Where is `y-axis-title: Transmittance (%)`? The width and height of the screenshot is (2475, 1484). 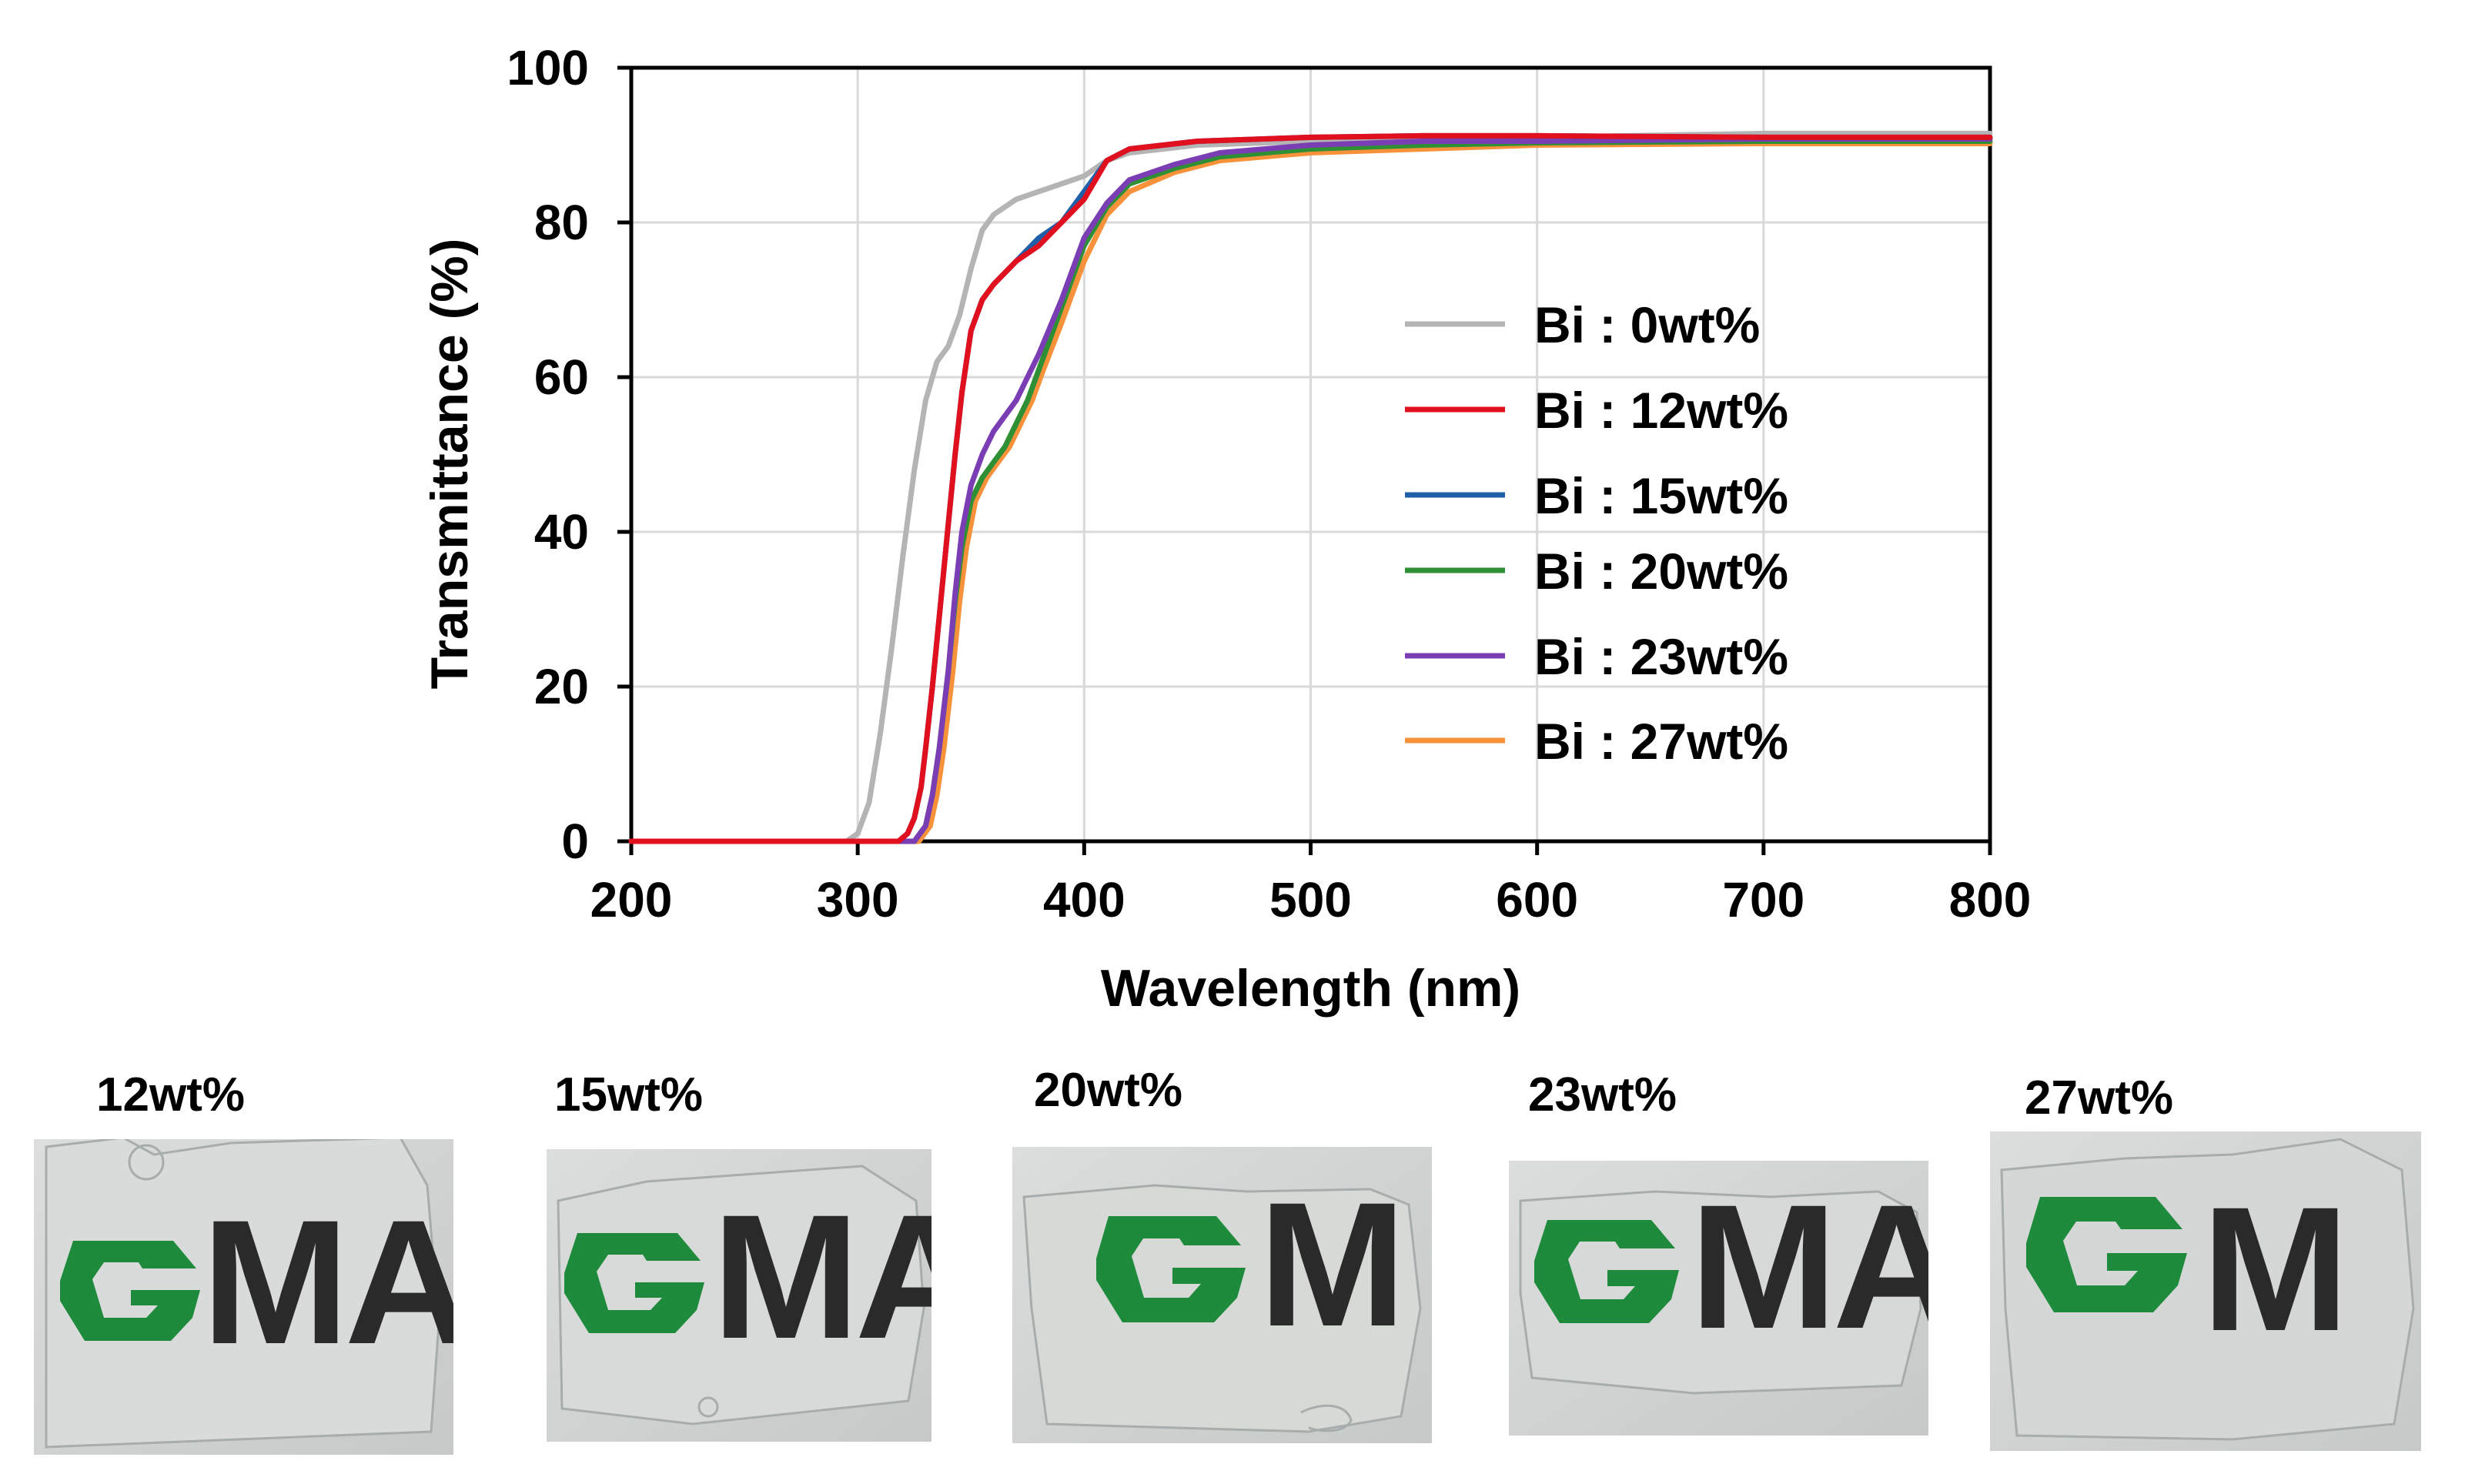 y-axis-title: Transmittance (%) is located at coordinates (449, 464).